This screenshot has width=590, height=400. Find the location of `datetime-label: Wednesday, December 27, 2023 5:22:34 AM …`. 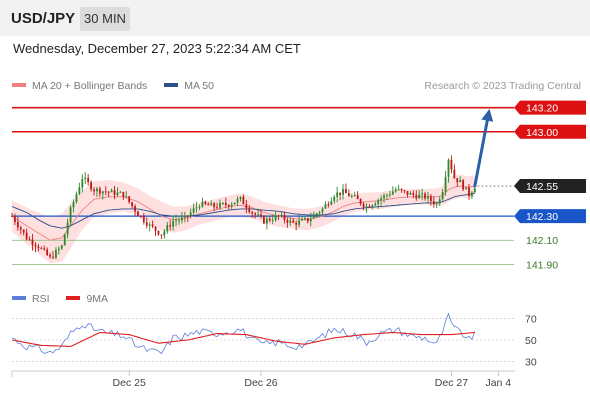

datetime-label: Wednesday, December 27, 2023 5:22:34 AM … is located at coordinates (157, 48).